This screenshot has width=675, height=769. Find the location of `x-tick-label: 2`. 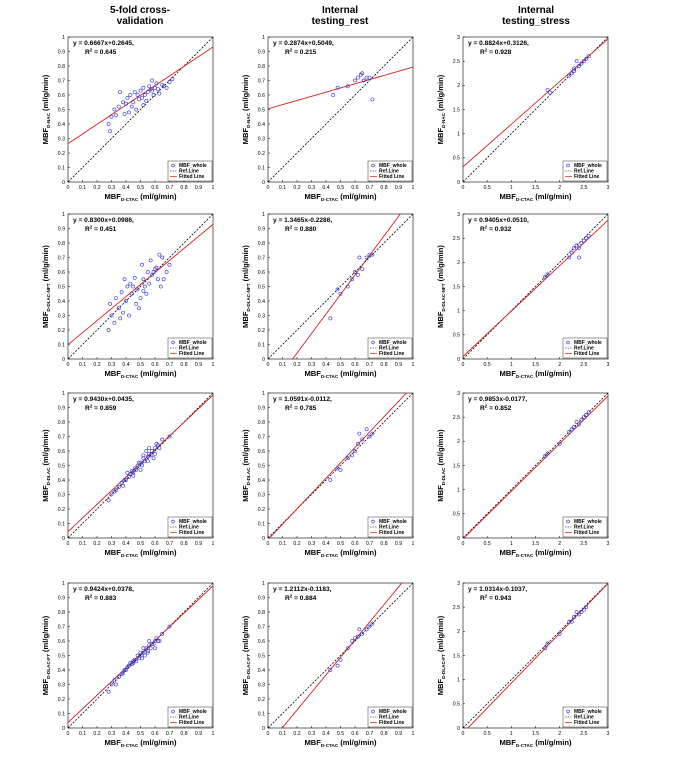

x-tick-label: 2 is located at coordinates (559, 365).